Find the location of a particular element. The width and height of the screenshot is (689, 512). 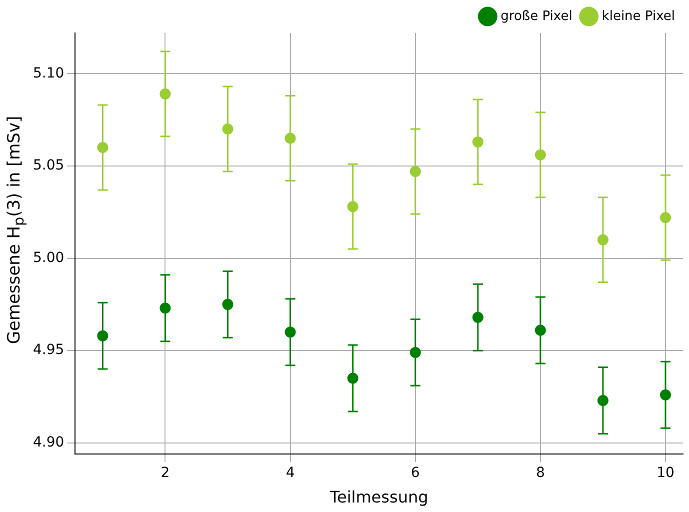

y-tick-label: 5.05 is located at coordinates (48, 166).